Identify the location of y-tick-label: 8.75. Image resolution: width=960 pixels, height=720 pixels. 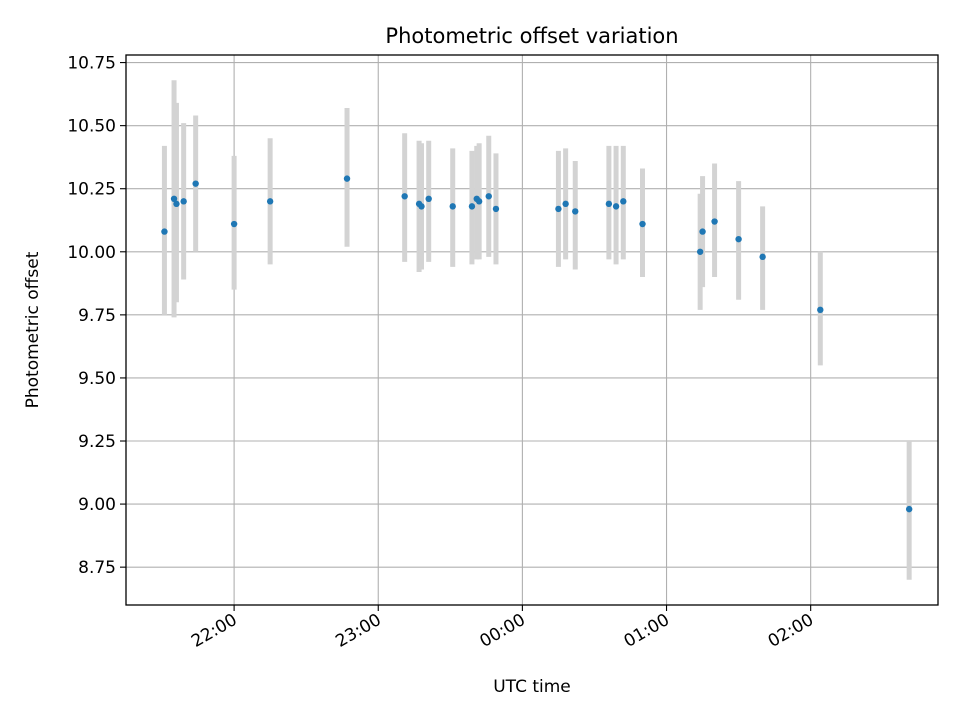
(97, 568).